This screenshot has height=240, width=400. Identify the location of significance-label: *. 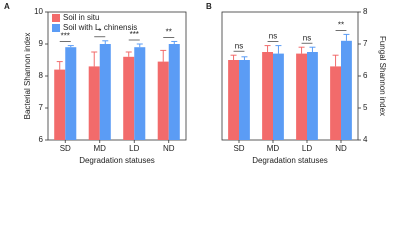
(99, 31).